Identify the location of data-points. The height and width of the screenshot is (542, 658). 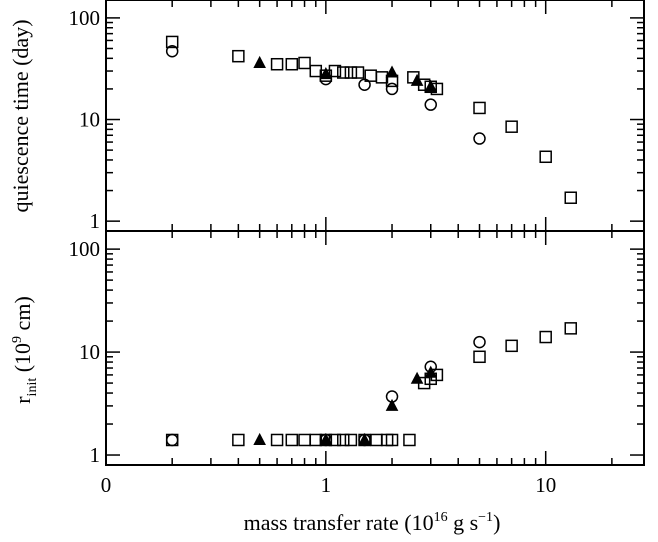
(371, 384).